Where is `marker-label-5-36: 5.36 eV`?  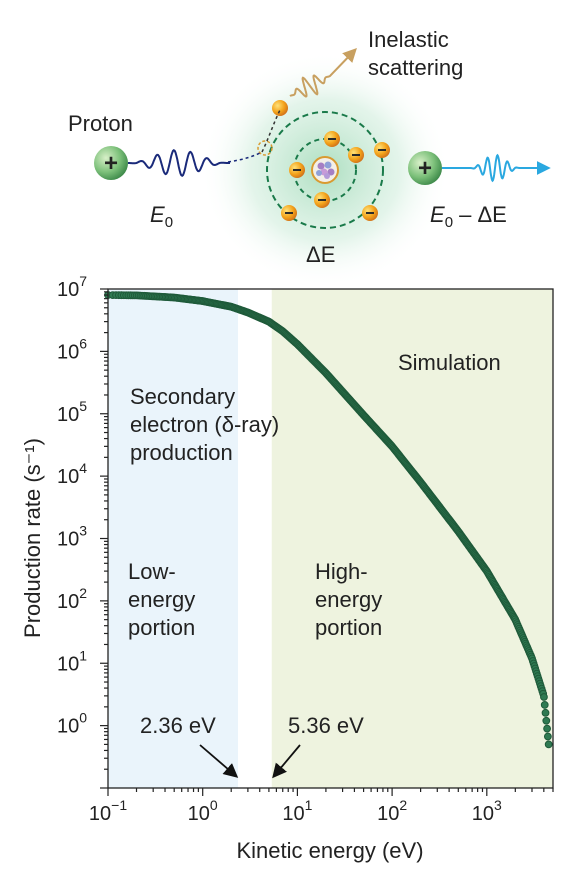
marker-label-5-36: 5.36 eV is located at coordinates (326, 725).